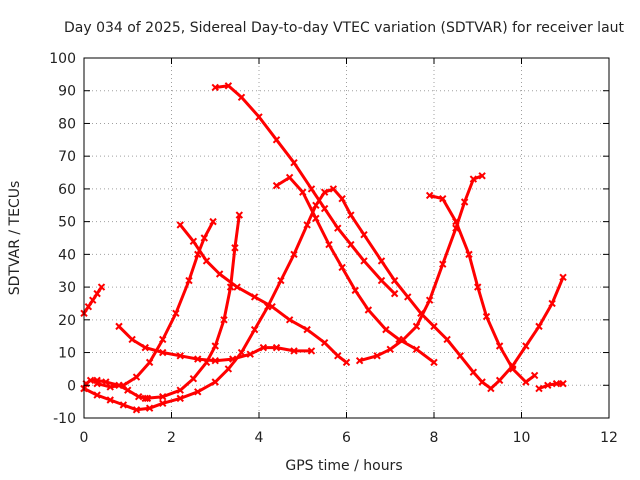 This screenshot has height=480, width=640. What do you see at coordinates (171, 438) in the screenshot?
I see `x-tick-label: 2` at bounding box center [171, 438].